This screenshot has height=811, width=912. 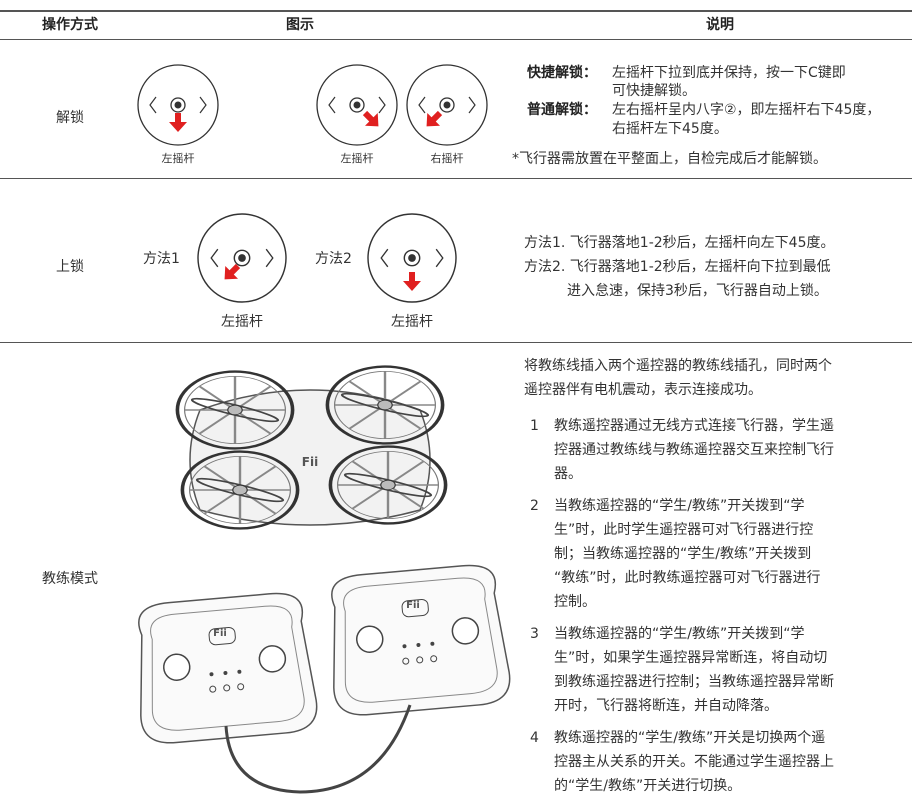 I want to click on method: 方法2, so click(x=333, y=259).